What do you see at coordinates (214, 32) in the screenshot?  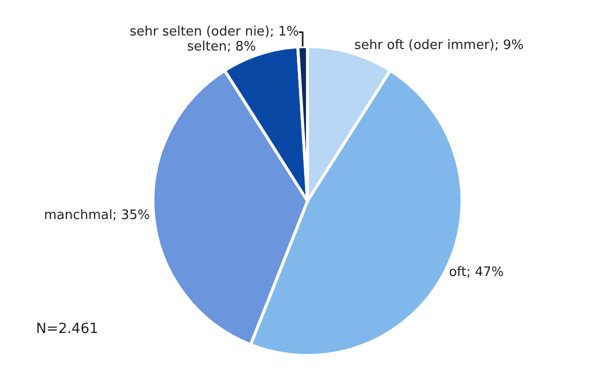 I see `slice-label: sehr selten (oder nie); 1%` at bounding box center [214, 32].